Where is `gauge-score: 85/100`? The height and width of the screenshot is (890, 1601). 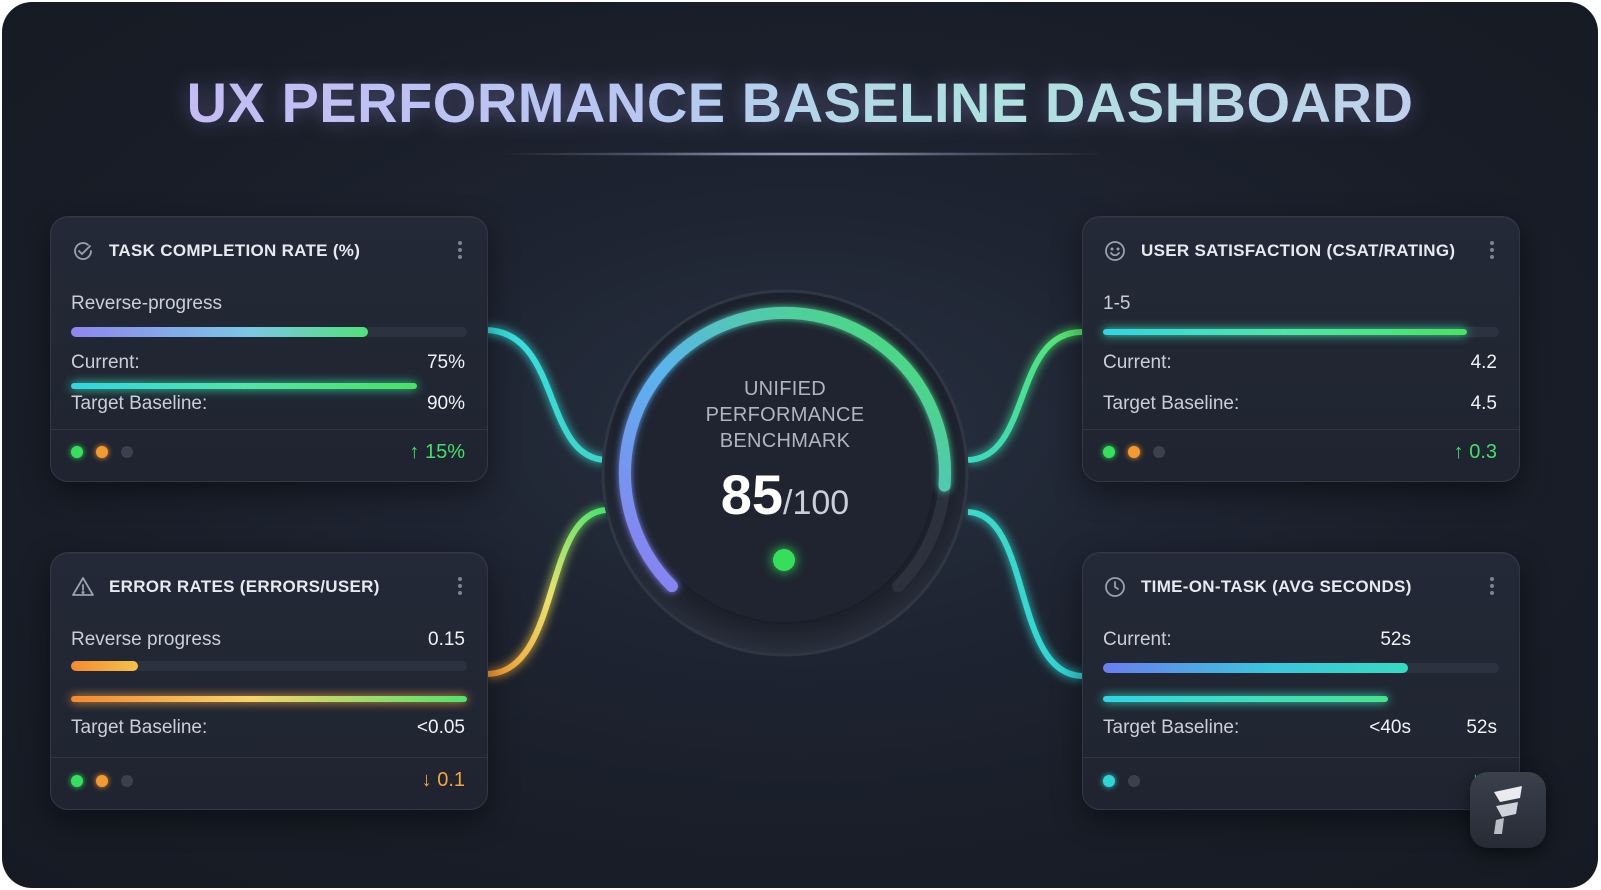
gauge-score: 85/100 is located at coordinates (785, 494).